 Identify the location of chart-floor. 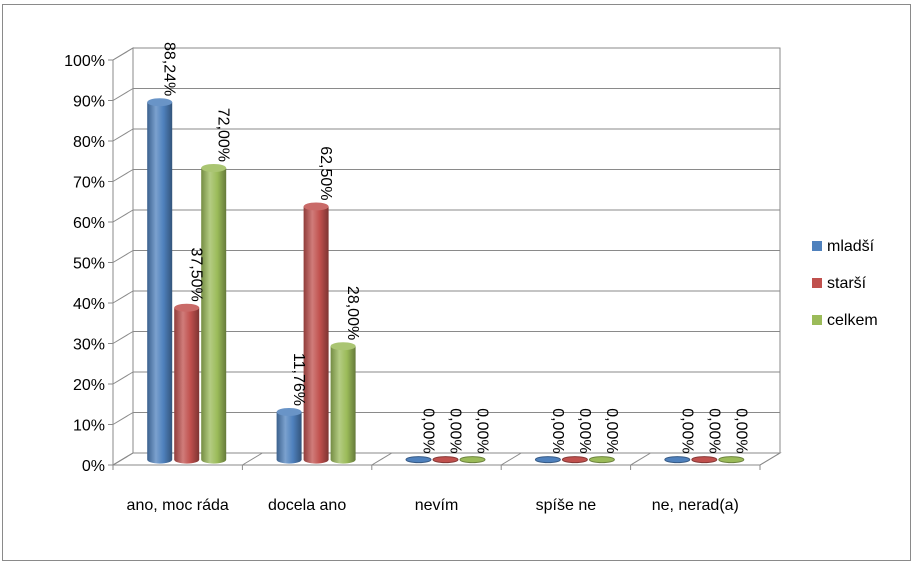
(446, 461).